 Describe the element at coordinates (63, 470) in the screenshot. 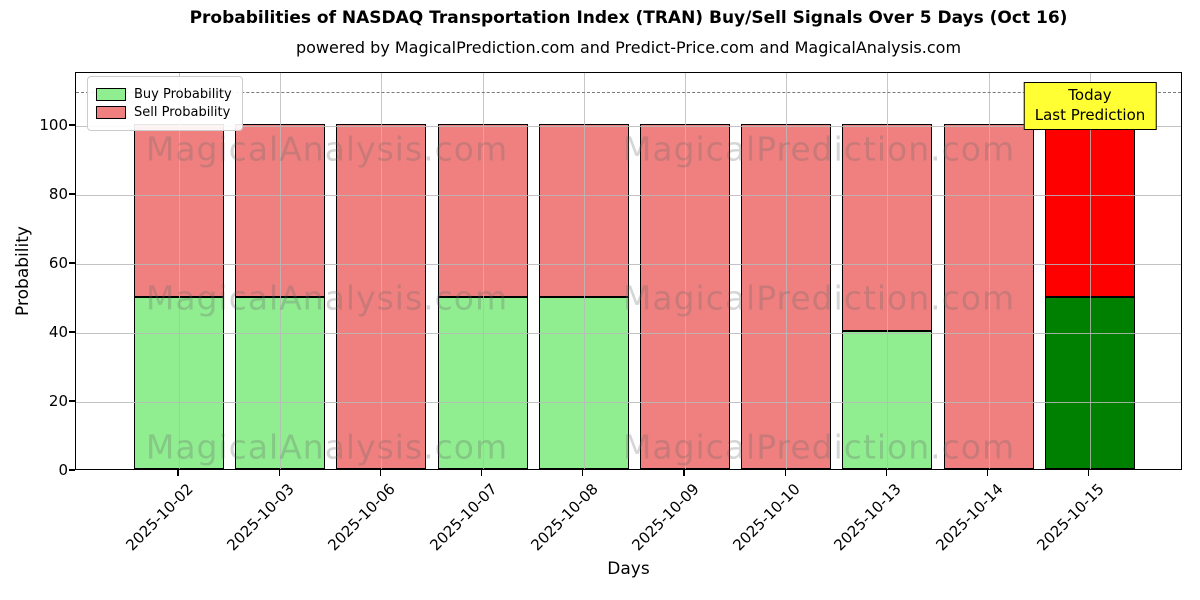

I see `y-tick-label-0: 0` at that location.